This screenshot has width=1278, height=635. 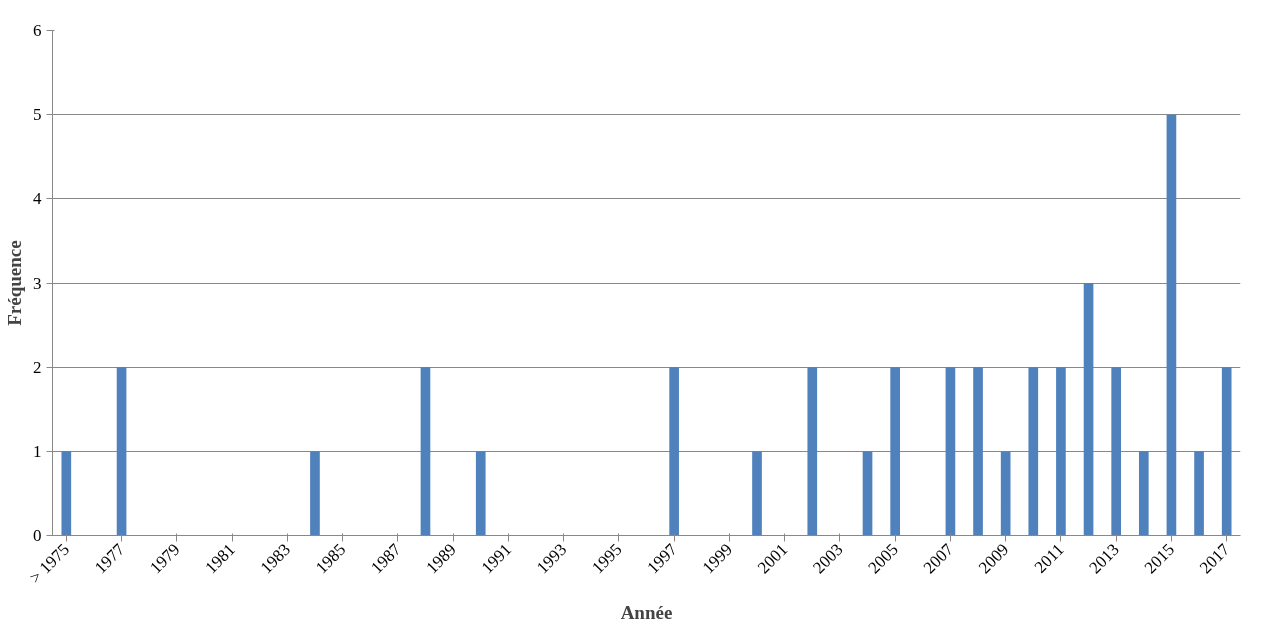 I want to click on y-tick-label: 4, so click(x=37, y=199).